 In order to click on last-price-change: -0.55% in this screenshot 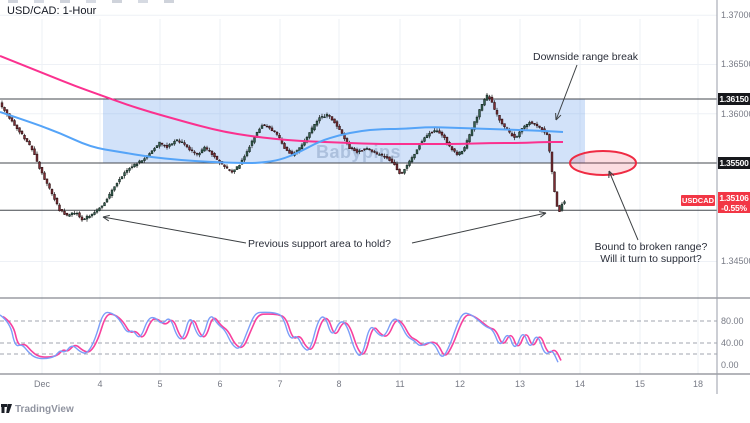, I will do `click(734, 208)`.